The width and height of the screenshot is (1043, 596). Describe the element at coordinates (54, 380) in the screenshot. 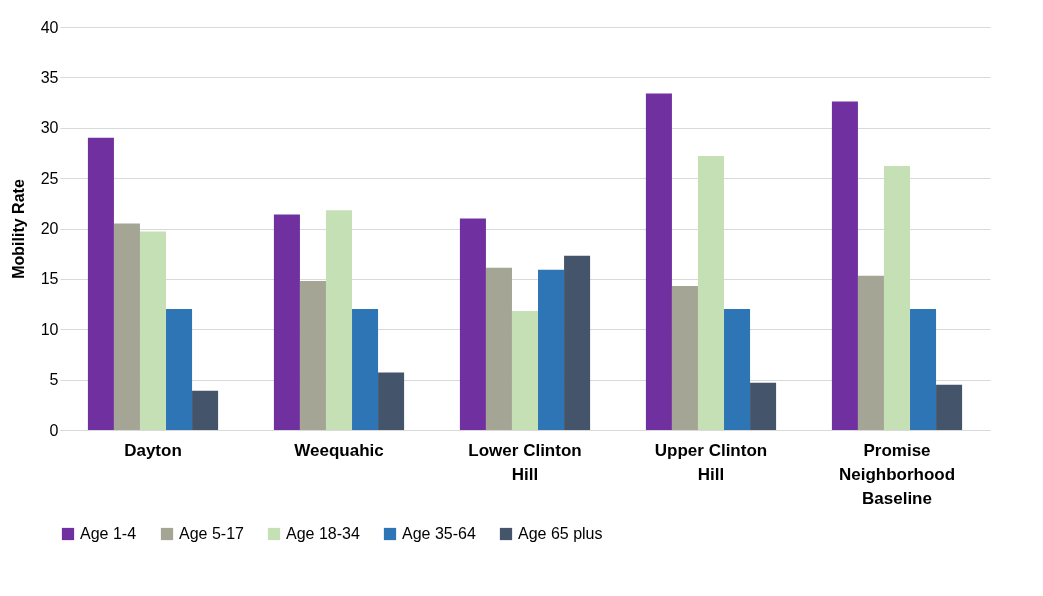

I see `y-tick-label: 5` at that location.